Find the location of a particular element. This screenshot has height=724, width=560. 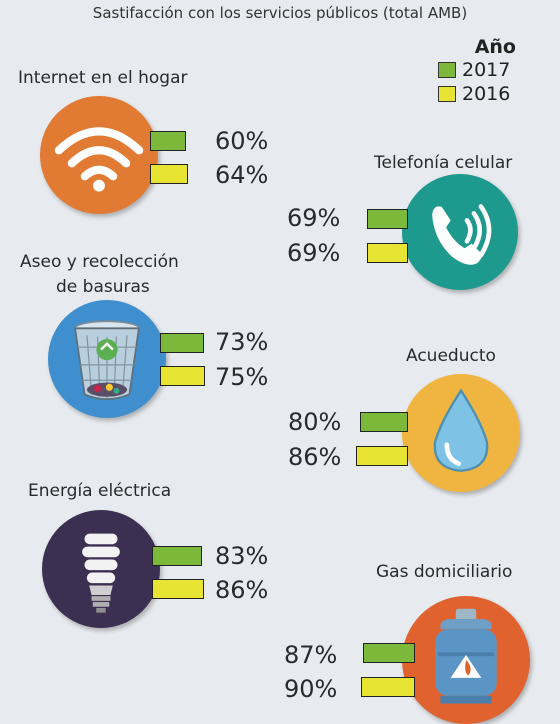

value-aseo-2017: 73% is located at coordinates (242, 342).